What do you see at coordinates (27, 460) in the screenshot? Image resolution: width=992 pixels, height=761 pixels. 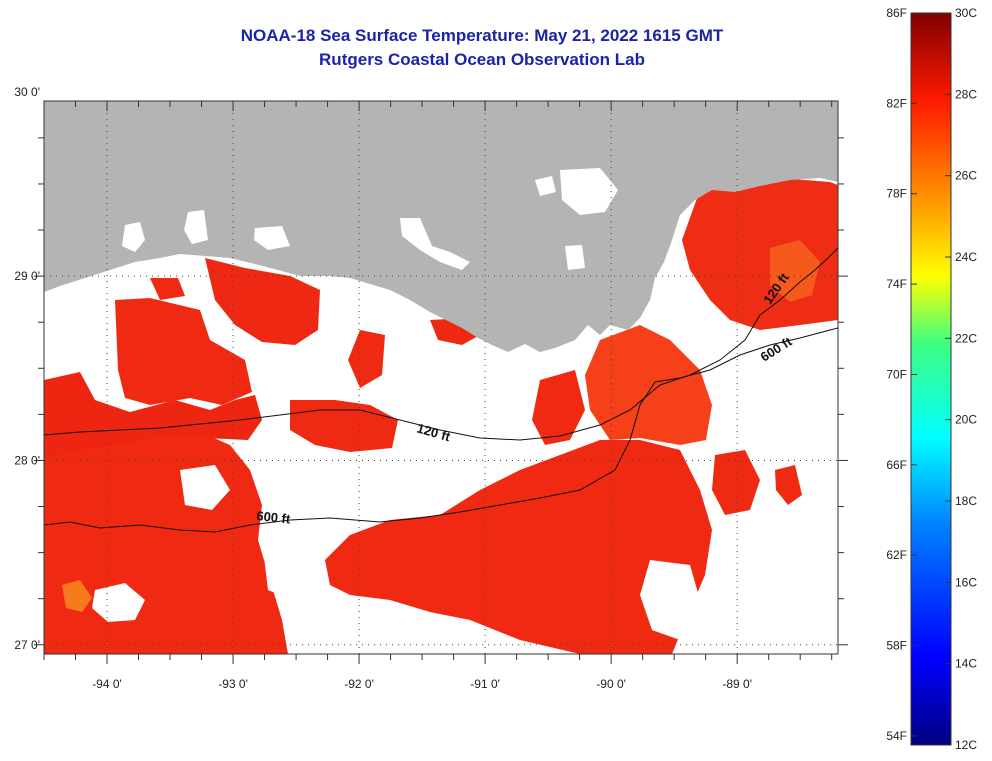 I see `lat-tick-label: 28 0'` at bounding box center [27, 460].